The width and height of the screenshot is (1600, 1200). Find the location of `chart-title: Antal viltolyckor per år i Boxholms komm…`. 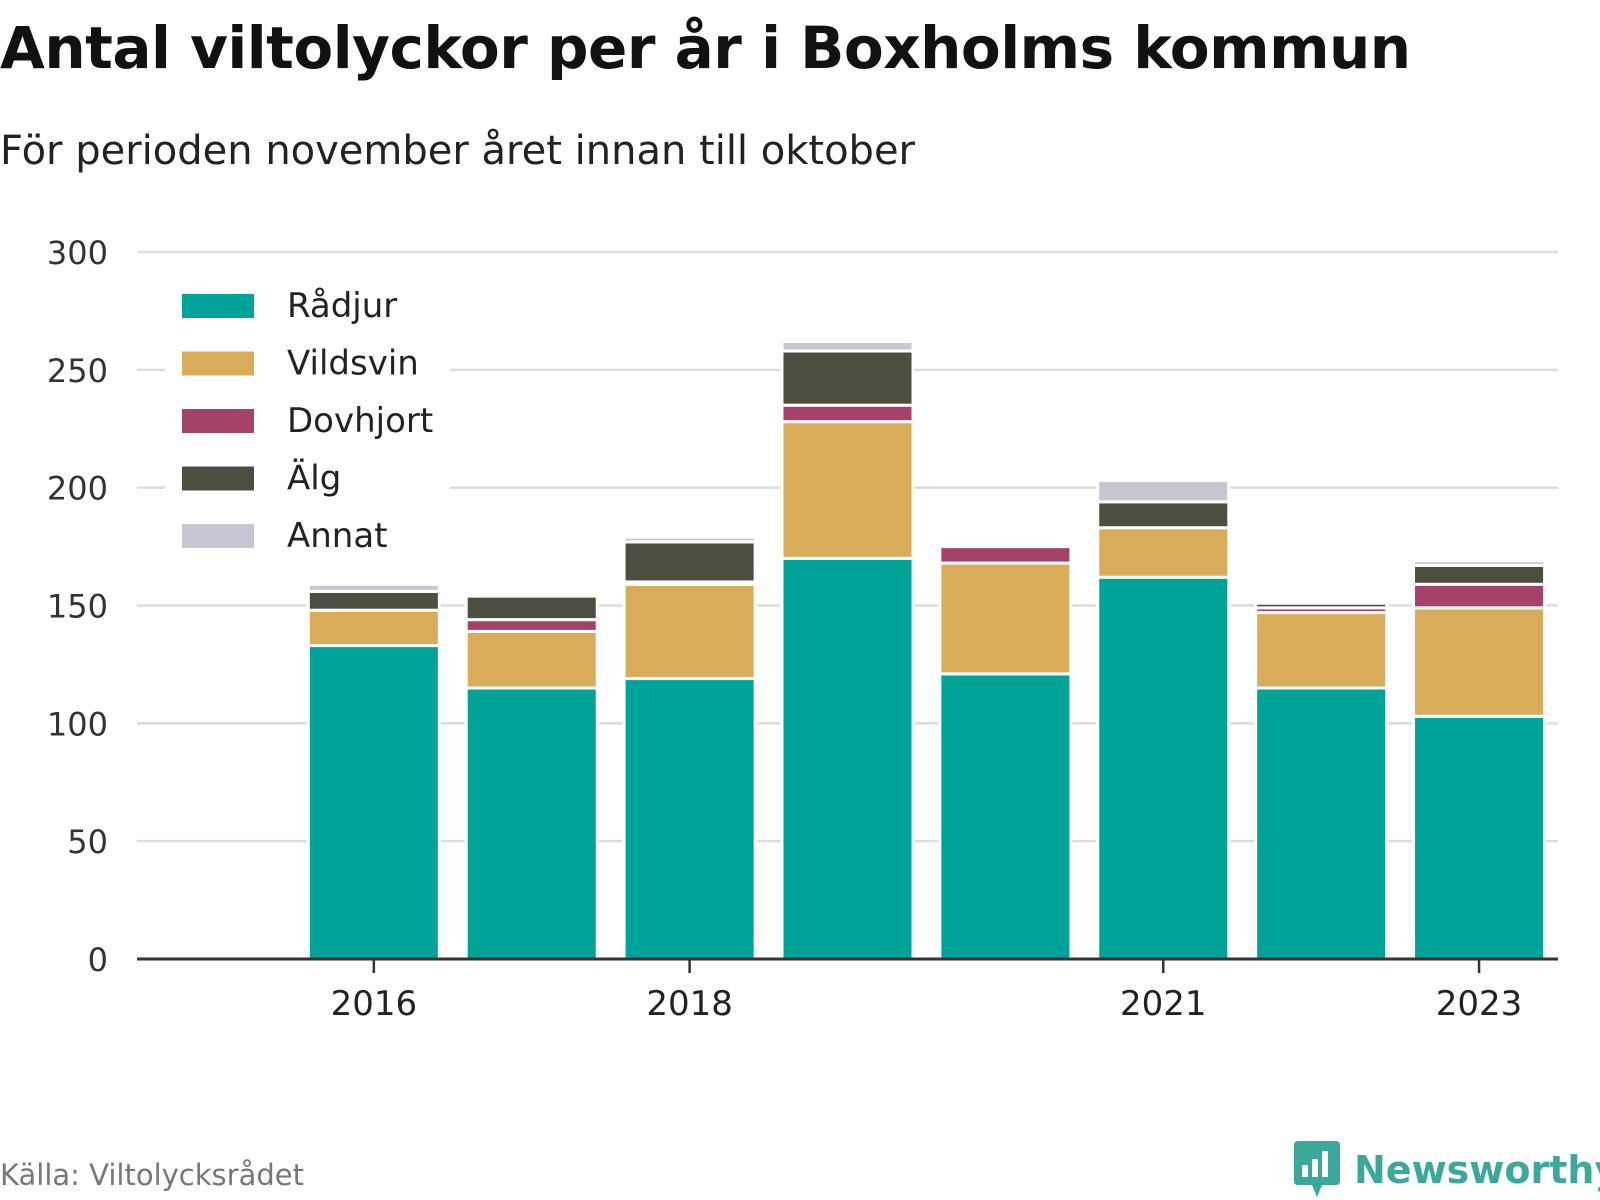

chart-title: Antal viltolyckor per år i Boxholms komm… is located at coordinates (705, 48).